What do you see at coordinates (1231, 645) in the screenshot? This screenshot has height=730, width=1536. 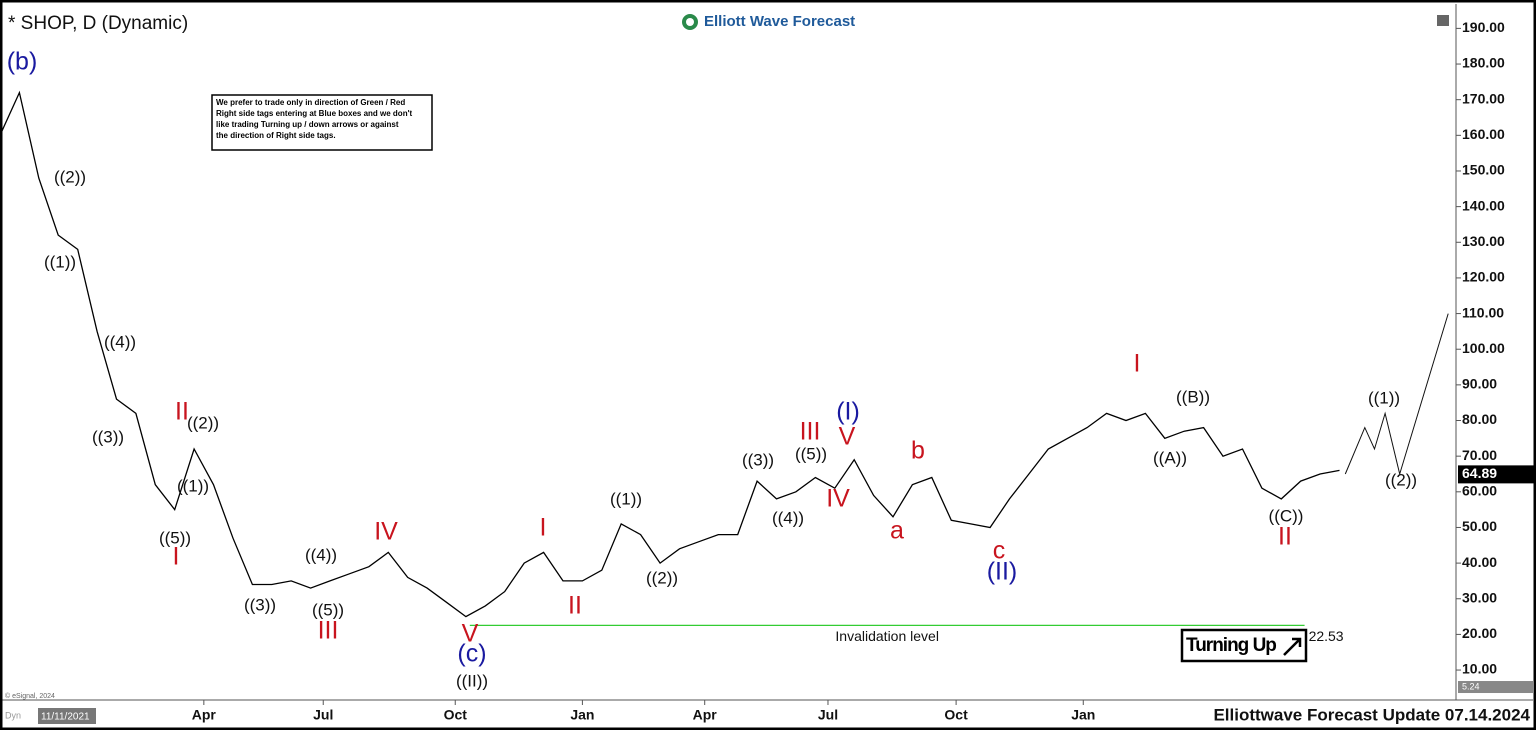 I see `badge: Turning Up` at bounding box center [1231, 645].